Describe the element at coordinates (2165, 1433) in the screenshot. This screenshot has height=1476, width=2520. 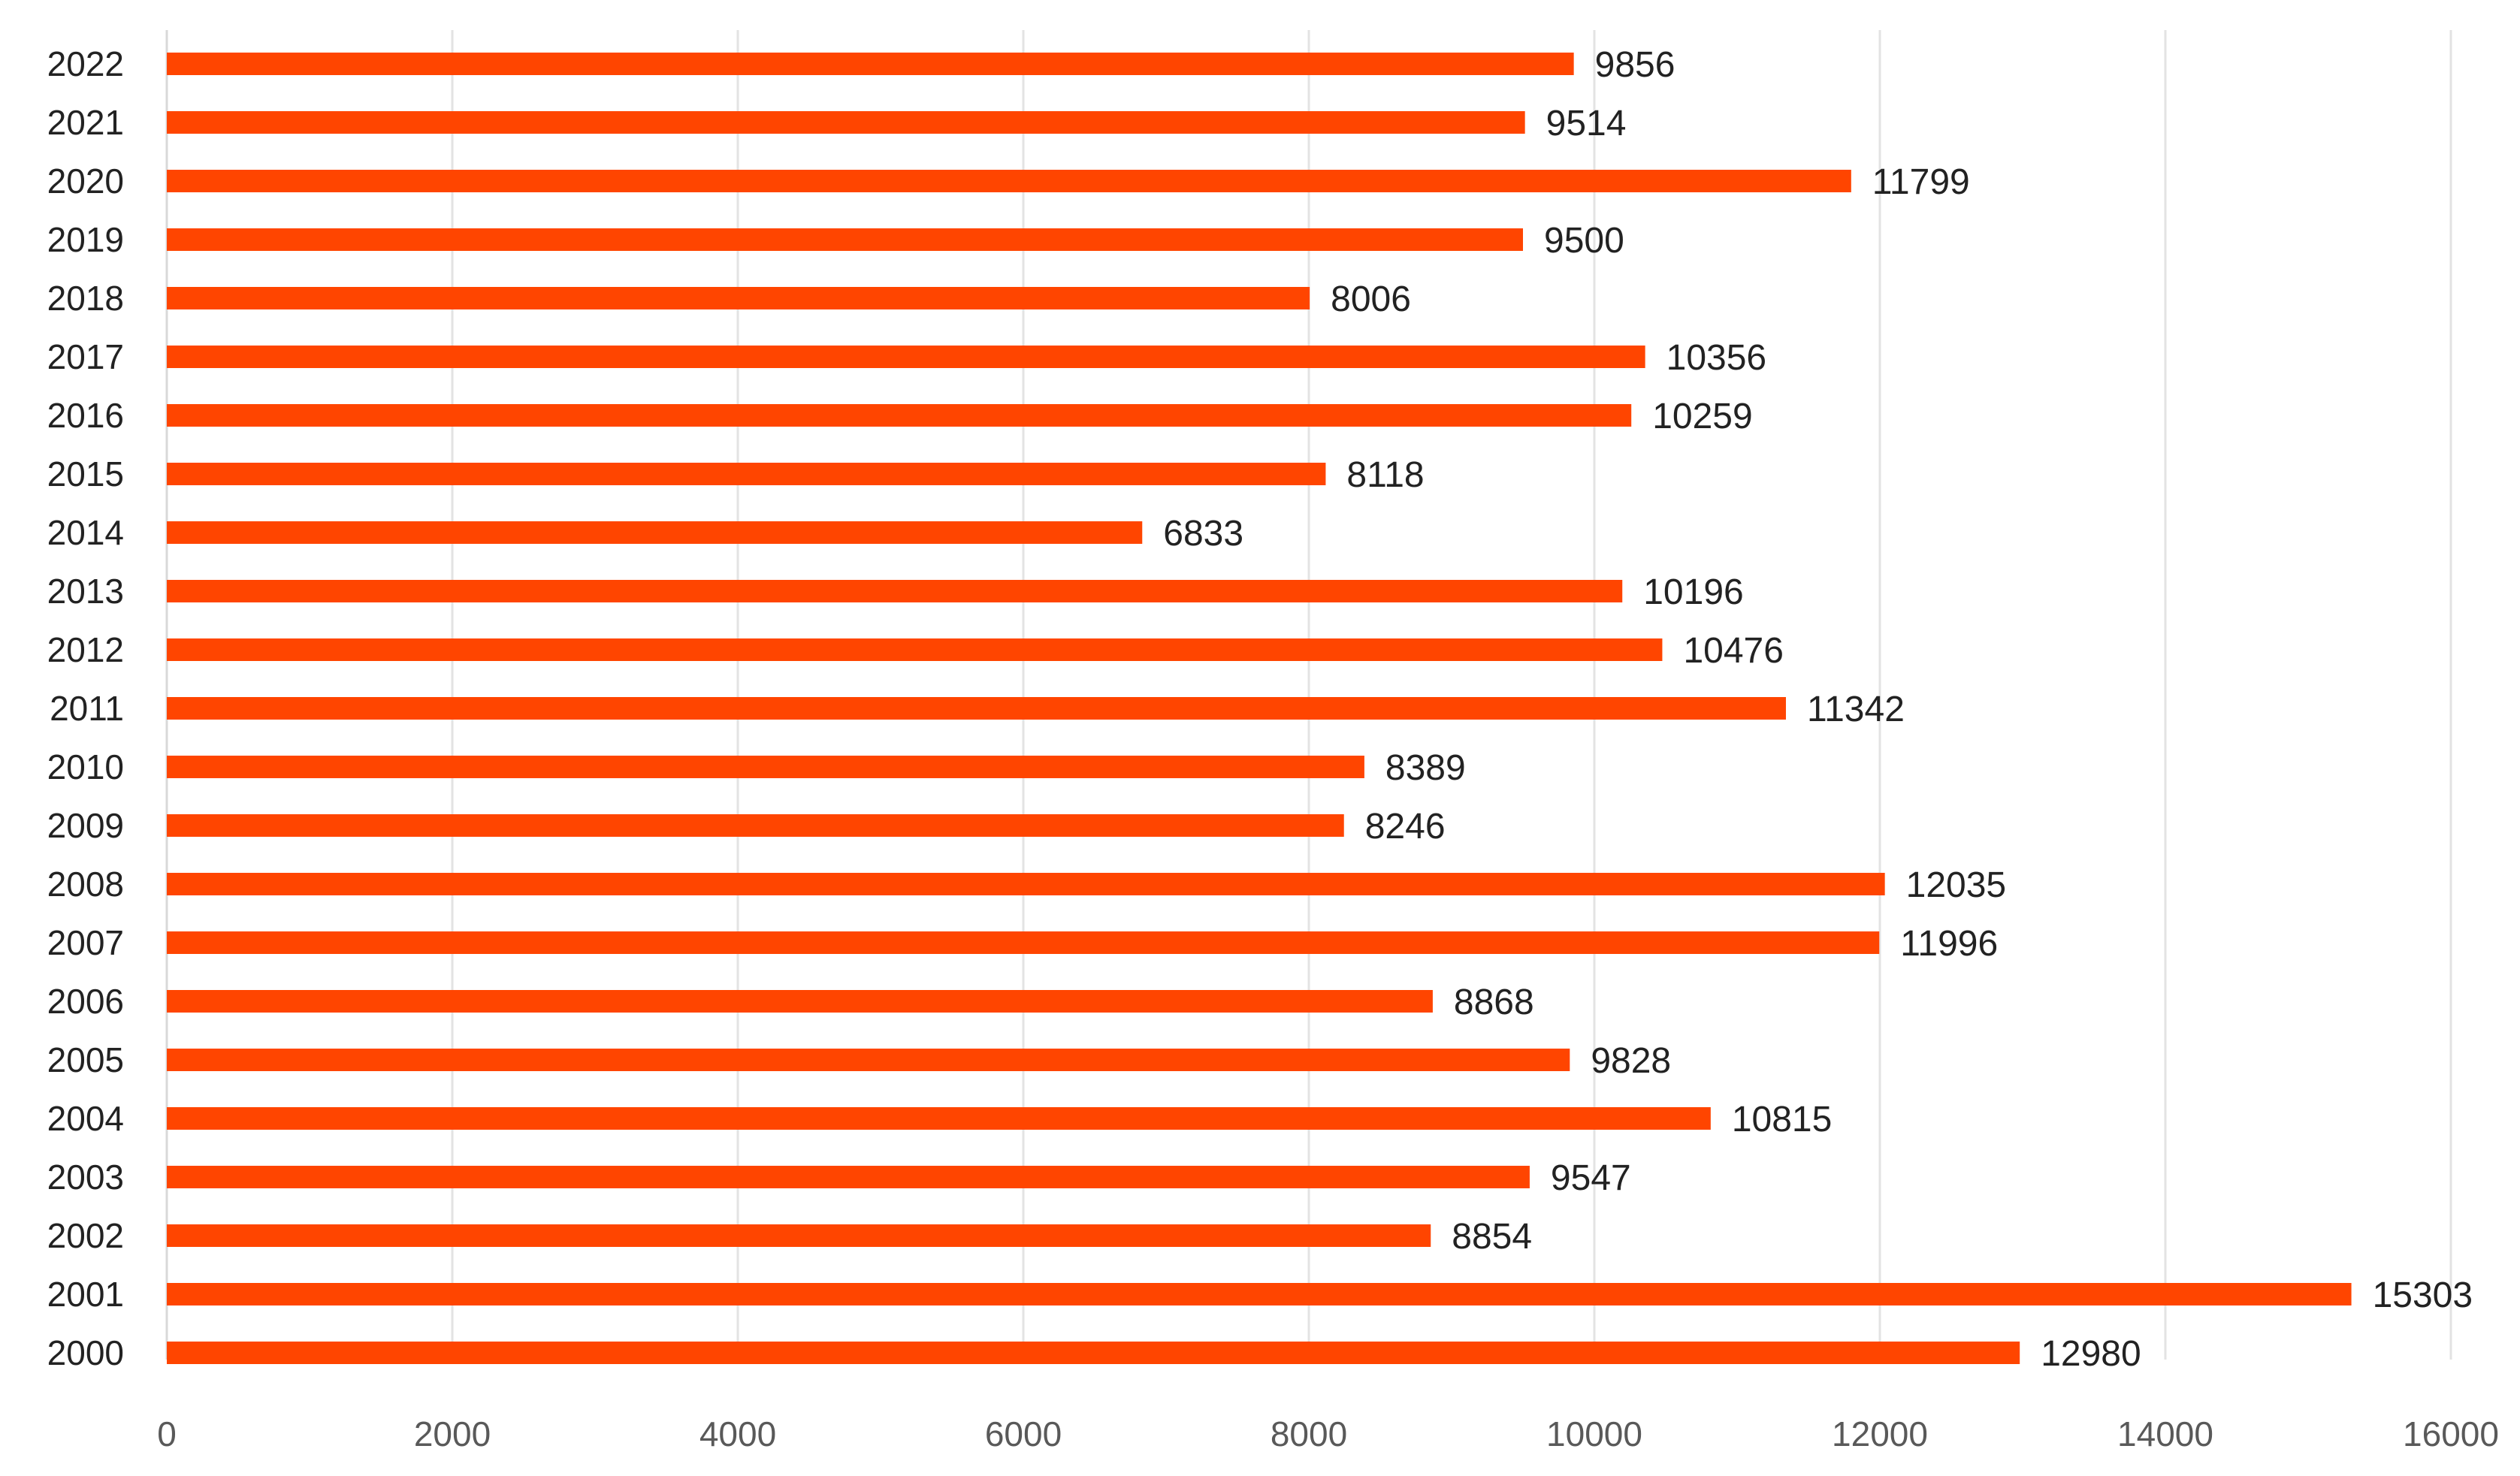
I see `x-tick-label: 14000` at that location.